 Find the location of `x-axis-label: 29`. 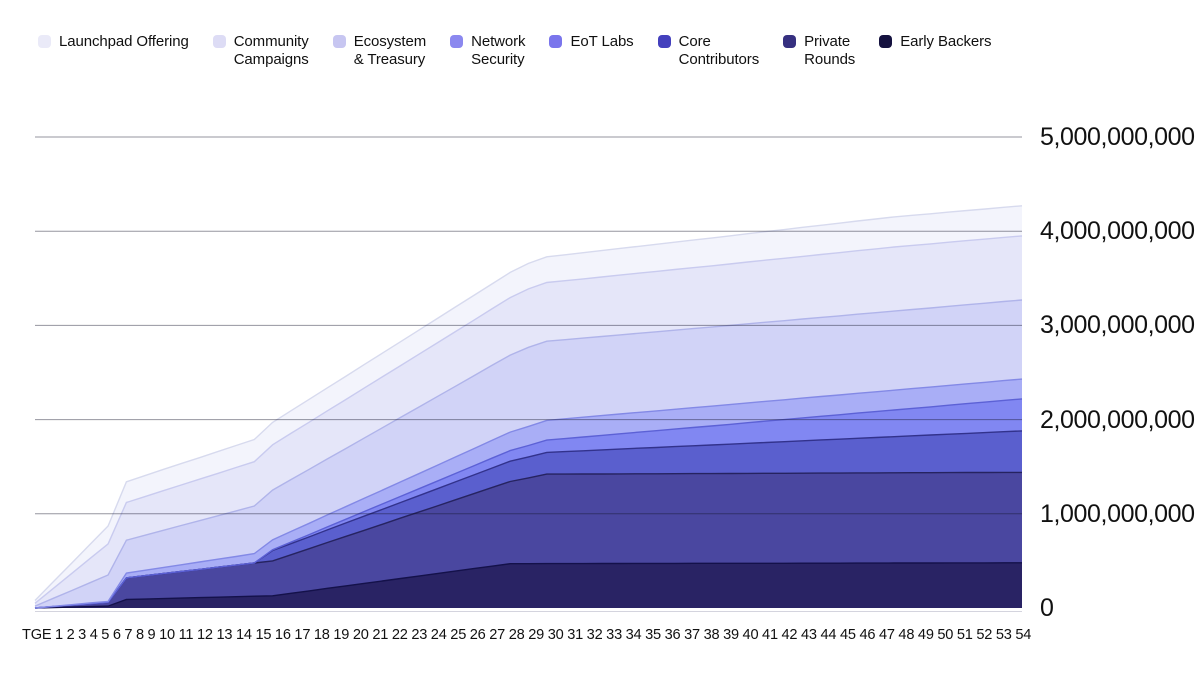

x-axis-label: 29 is located at coordinates (536, 635).